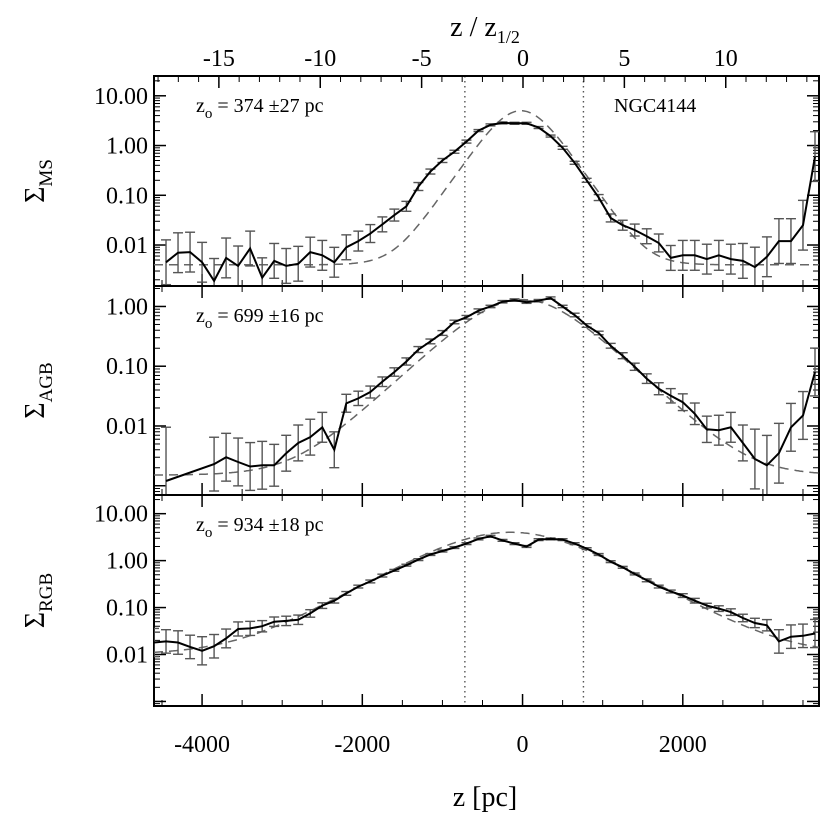 This screenshot has height=821, width=830. What do you see at coordinates (267, 525) in the screenshot?
I see `annotation-value: = 934 ±18 pc` at bounding box center [267, 525].